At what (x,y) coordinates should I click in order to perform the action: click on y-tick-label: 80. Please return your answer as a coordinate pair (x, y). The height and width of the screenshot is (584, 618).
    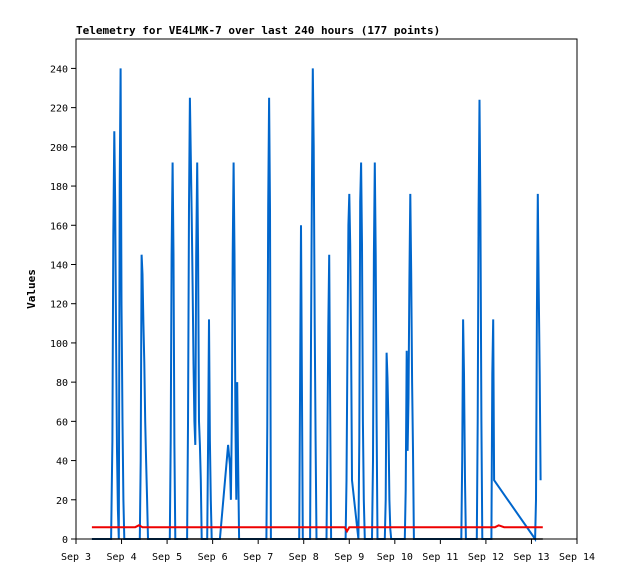
    Looking at the image, I should click on (62, 383).